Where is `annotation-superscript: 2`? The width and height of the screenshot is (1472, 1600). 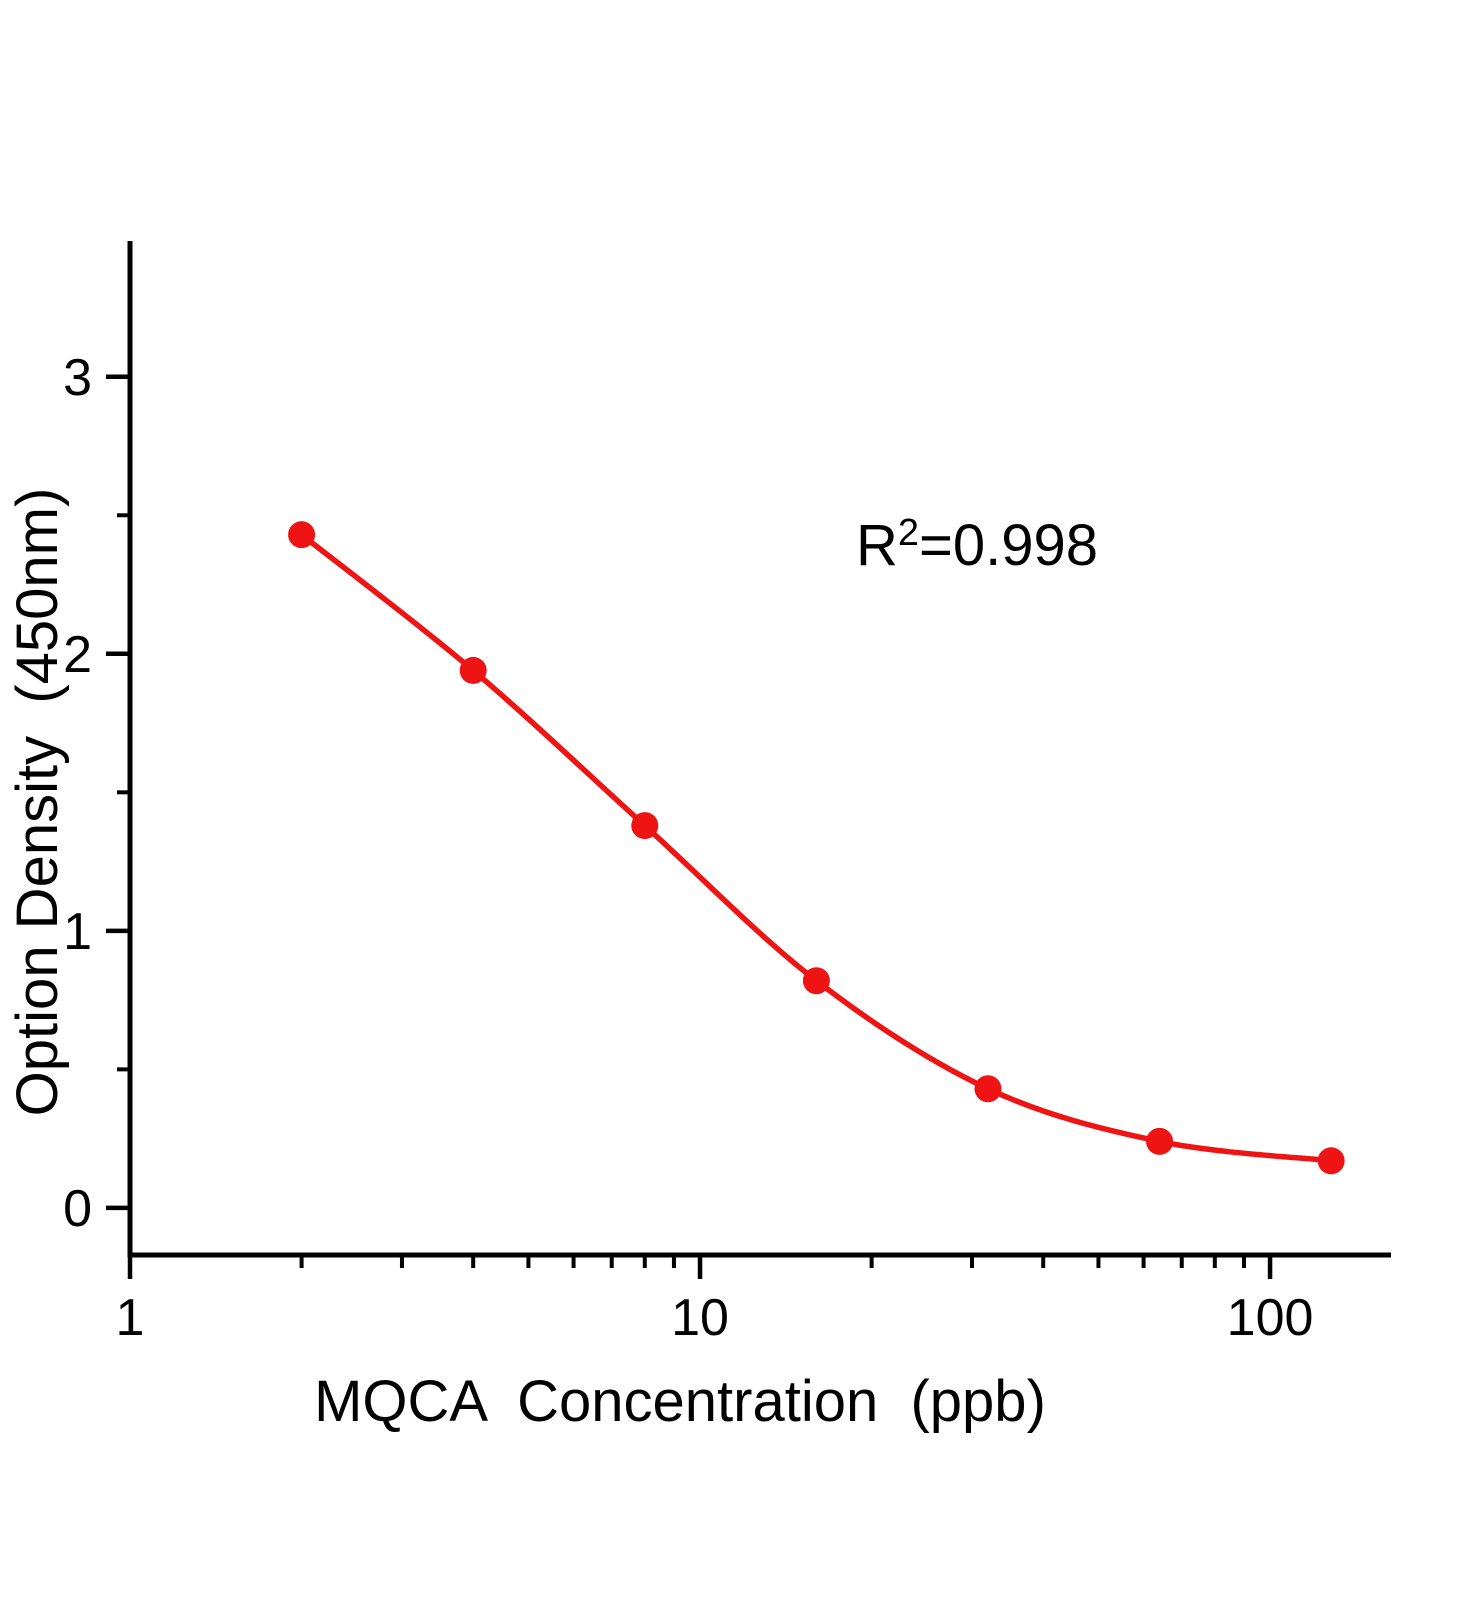
annotation-superscript: 2 is located at coordinates (908, 533).